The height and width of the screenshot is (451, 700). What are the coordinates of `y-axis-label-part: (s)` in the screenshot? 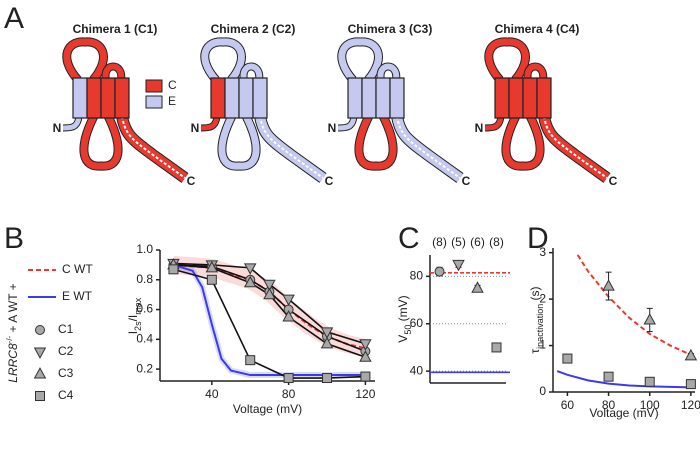 It's located at (535, 294).